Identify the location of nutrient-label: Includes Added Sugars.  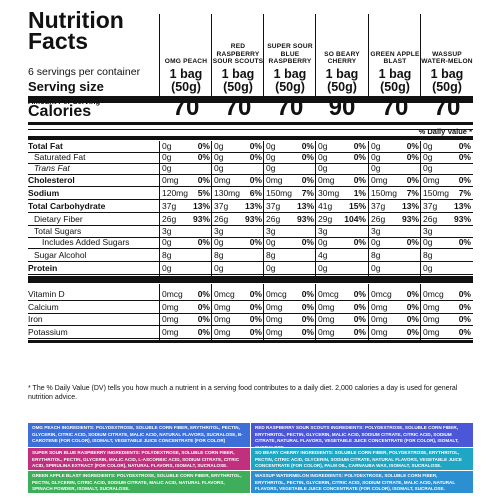
(86, 242).